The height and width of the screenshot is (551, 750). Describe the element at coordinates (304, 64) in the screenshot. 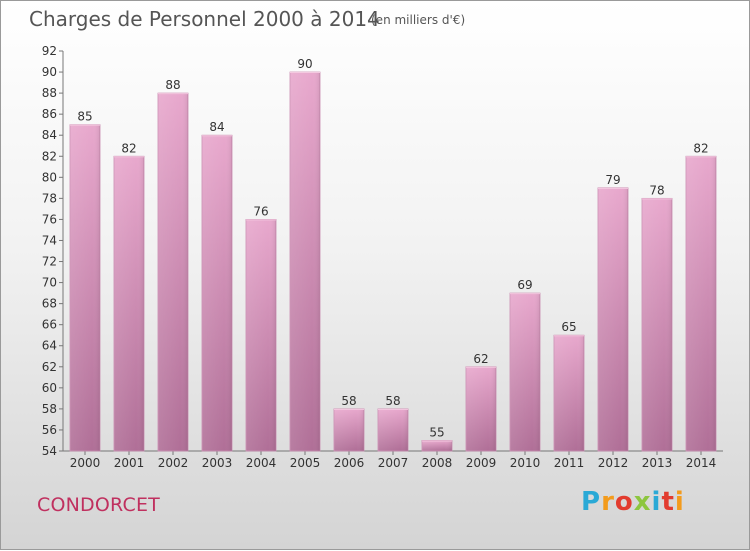

I see `bar-value-label: 90` at that location.